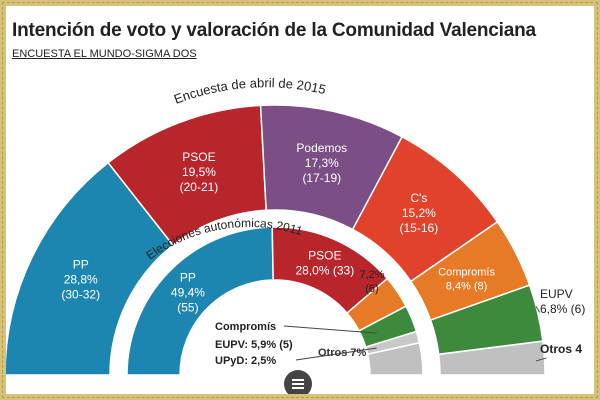 This screenshot has width=600, height=400. Describe the element at coordinates (342, 353) in the screenshot. I see `inner-callout-otros: Otros 7%` at that location.